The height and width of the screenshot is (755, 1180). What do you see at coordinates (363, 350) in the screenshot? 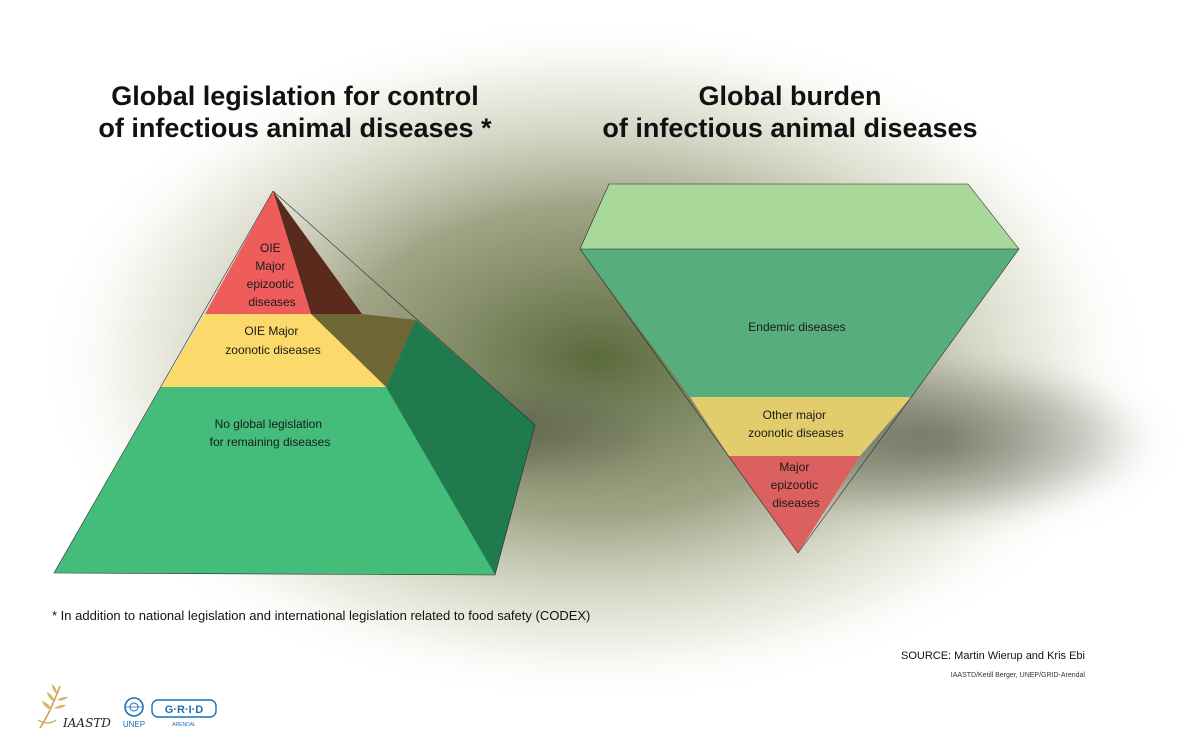
I see `pyramid-side-middle` at bounding box center [363, 350].